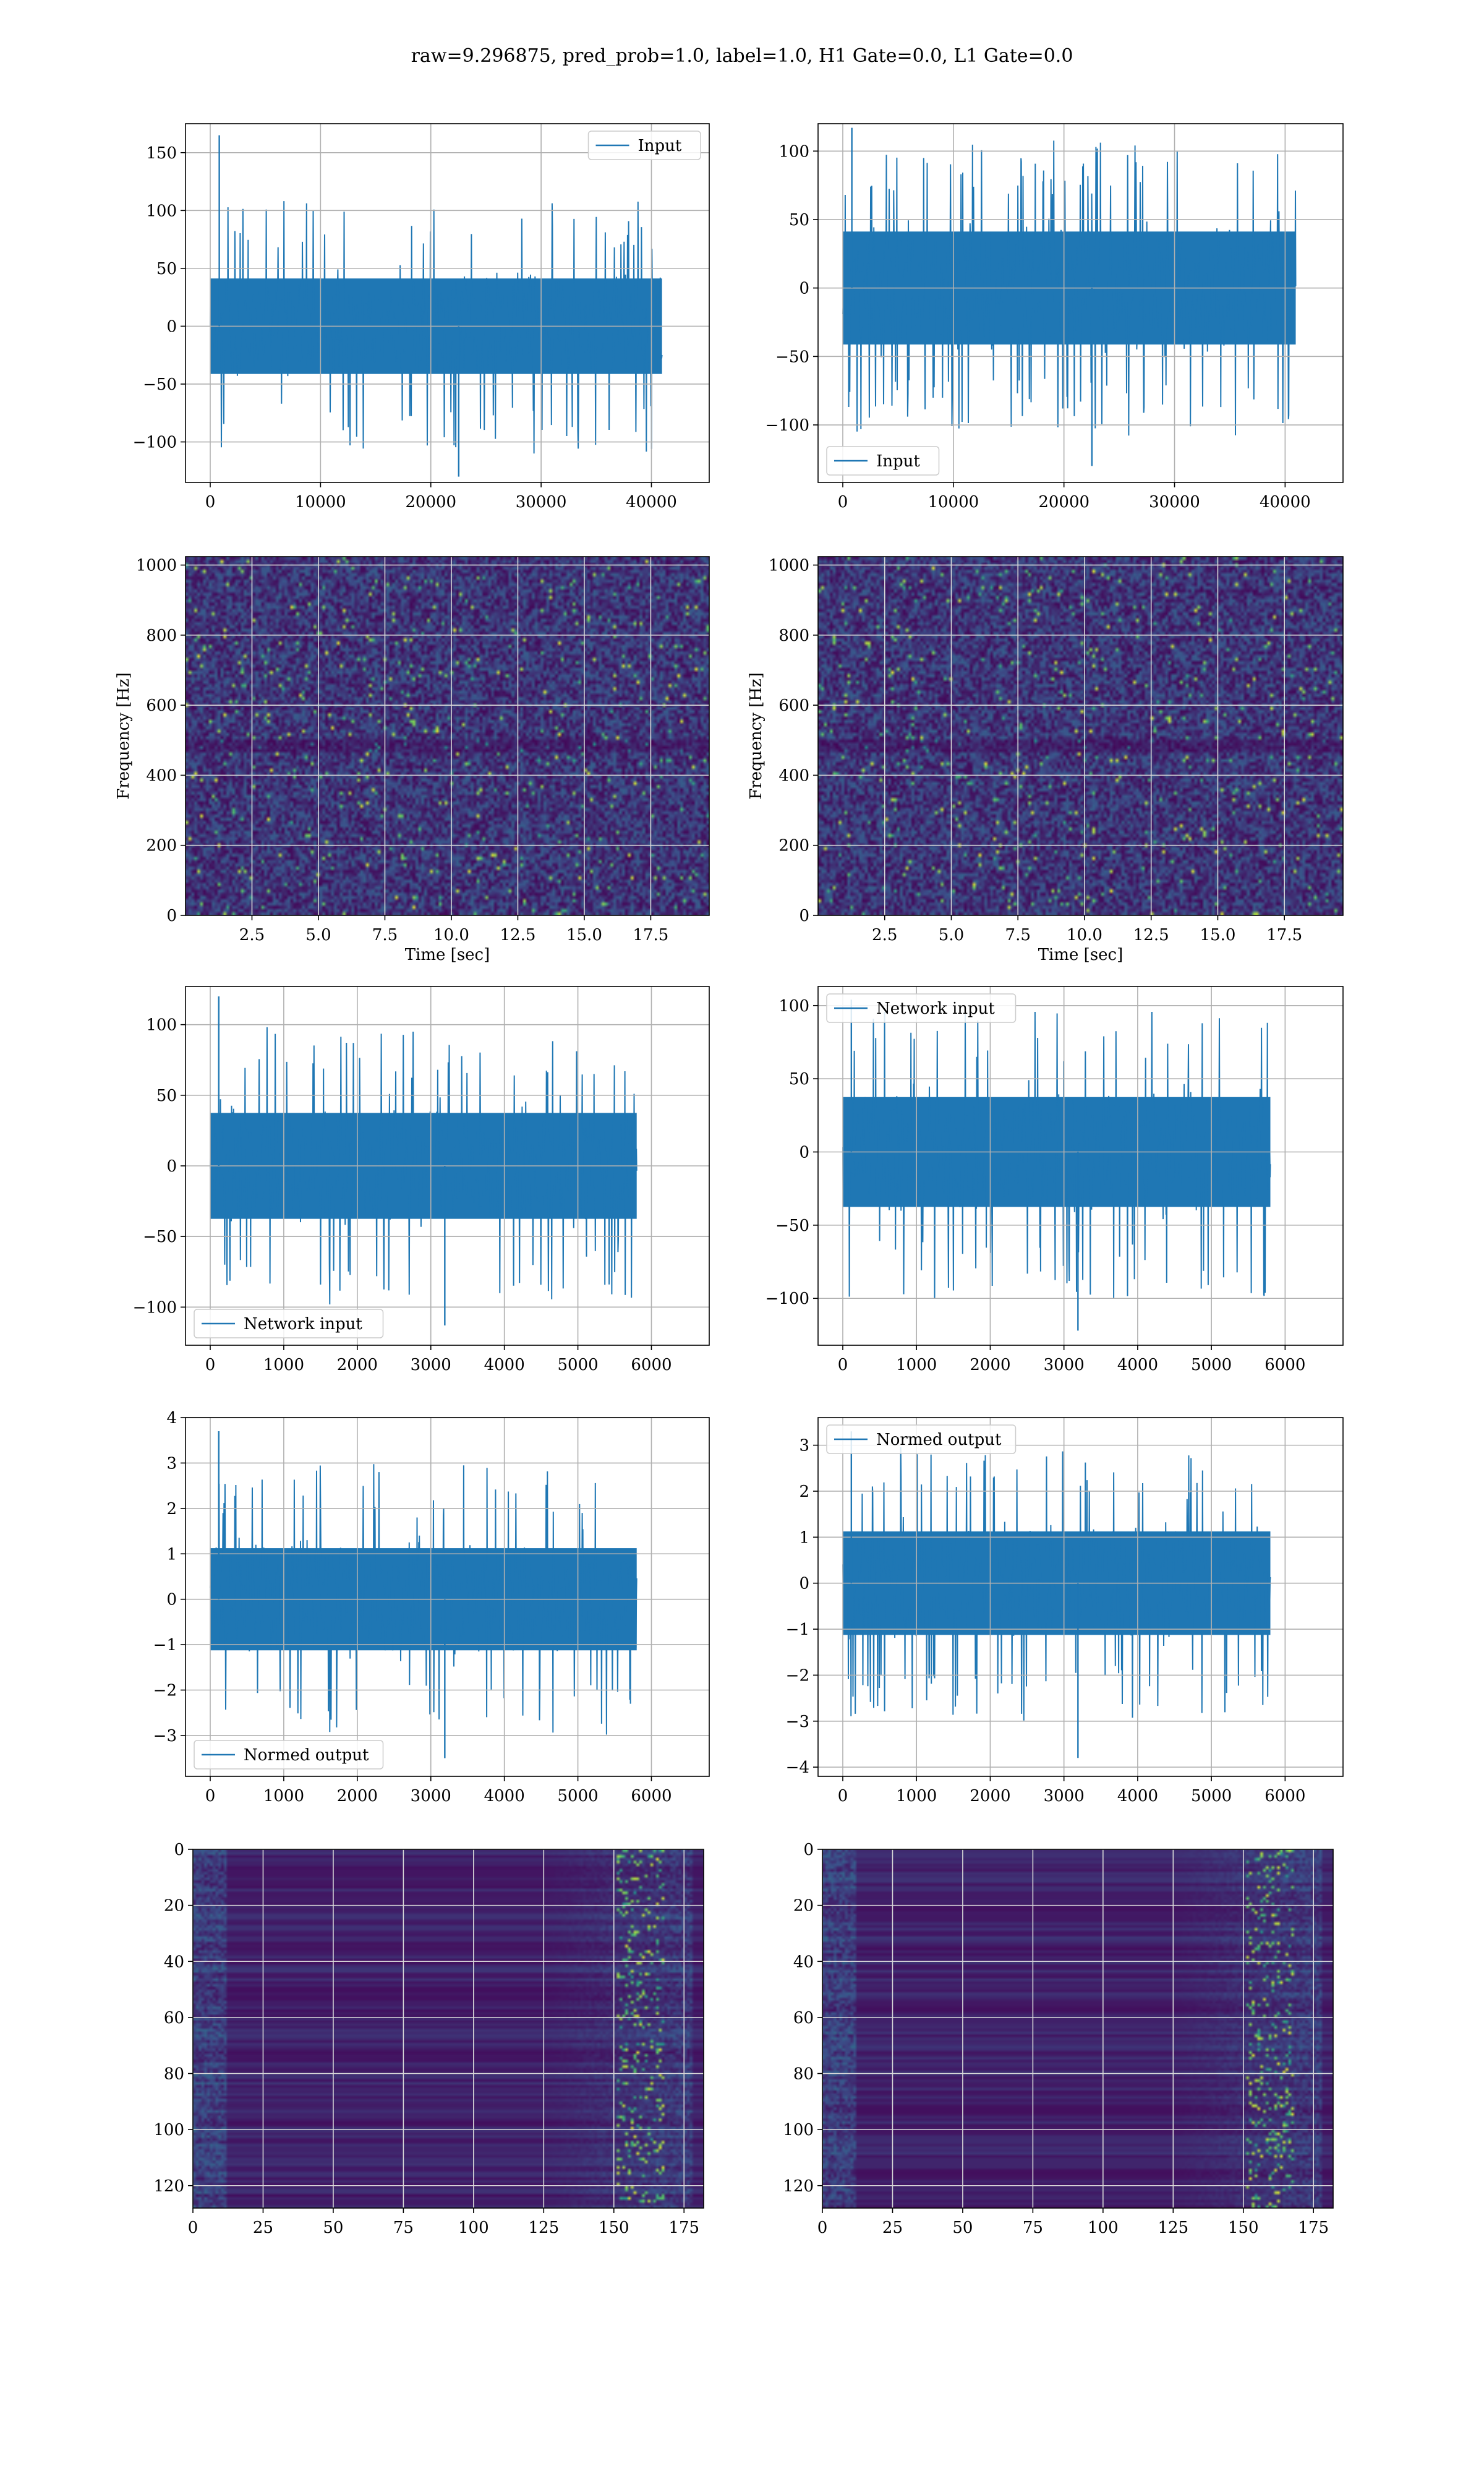 Image resolution: width=1484 pixels, height=2474 pixels. I want to click on panel-h1-feature-map: 0 25 50 75 100 125 150 175 0 20 40 60 80 100 120, so click(428, 2039).